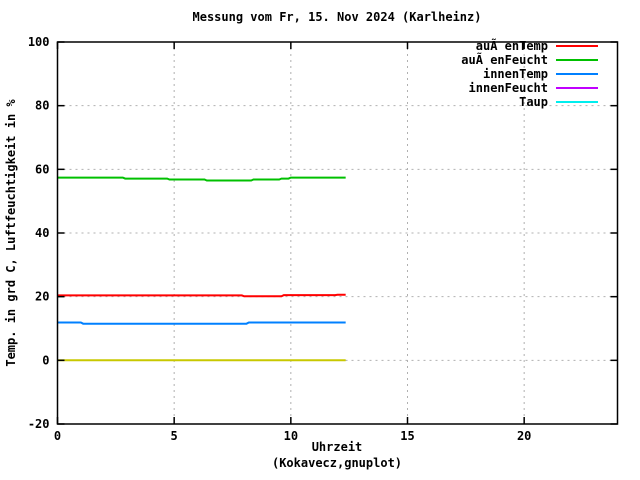 This screenshot has height=480, width=640. I want to click on legend-label-auÃ enFeucht: auÃ enFeucht, so click(504, 59).